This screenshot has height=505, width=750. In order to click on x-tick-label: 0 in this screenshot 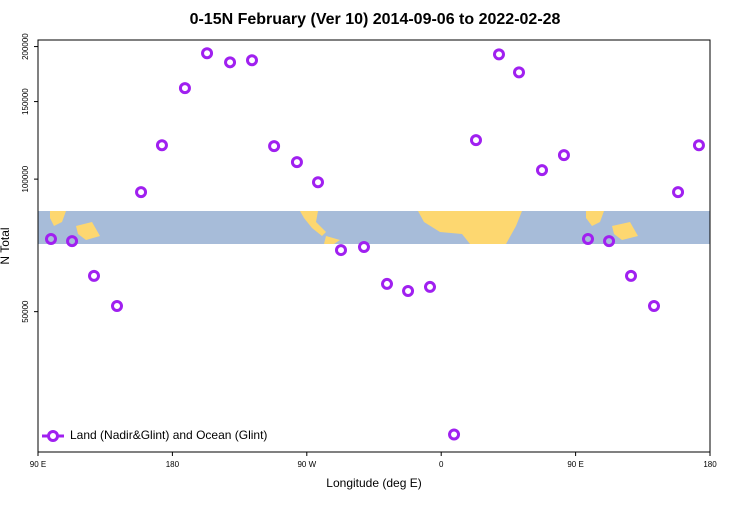, I will do `click(441, 464)`.